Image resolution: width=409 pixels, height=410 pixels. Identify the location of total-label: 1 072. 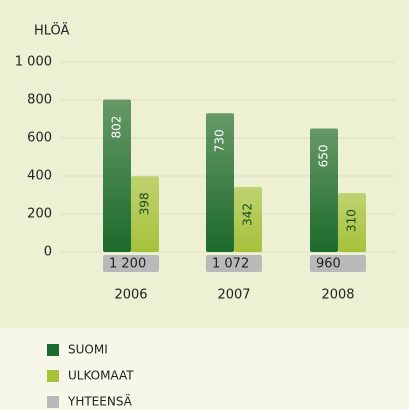
(230, 264).